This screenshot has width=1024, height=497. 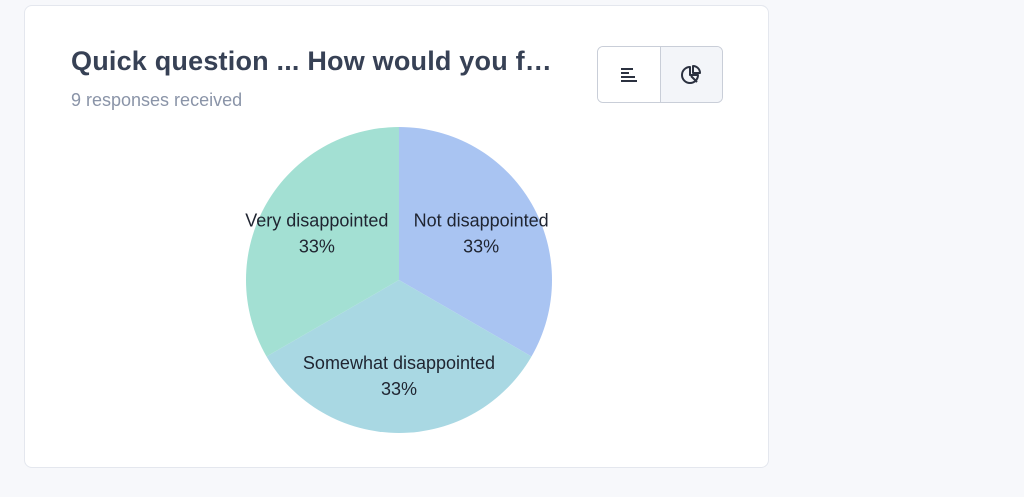 I want to click on pie-slice-very-disappointed, so click(x=322, y=242).